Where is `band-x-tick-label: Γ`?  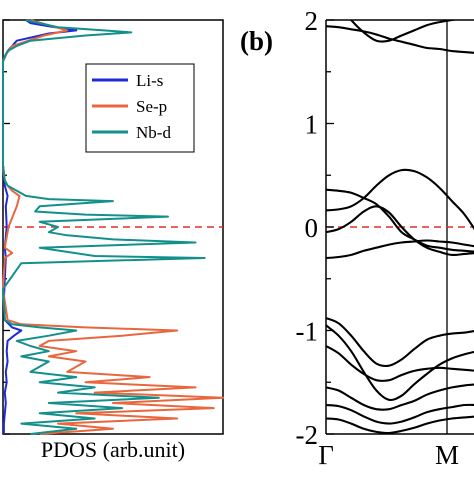 band-x-tick-label: Γ is located at coordinates (326, 455).